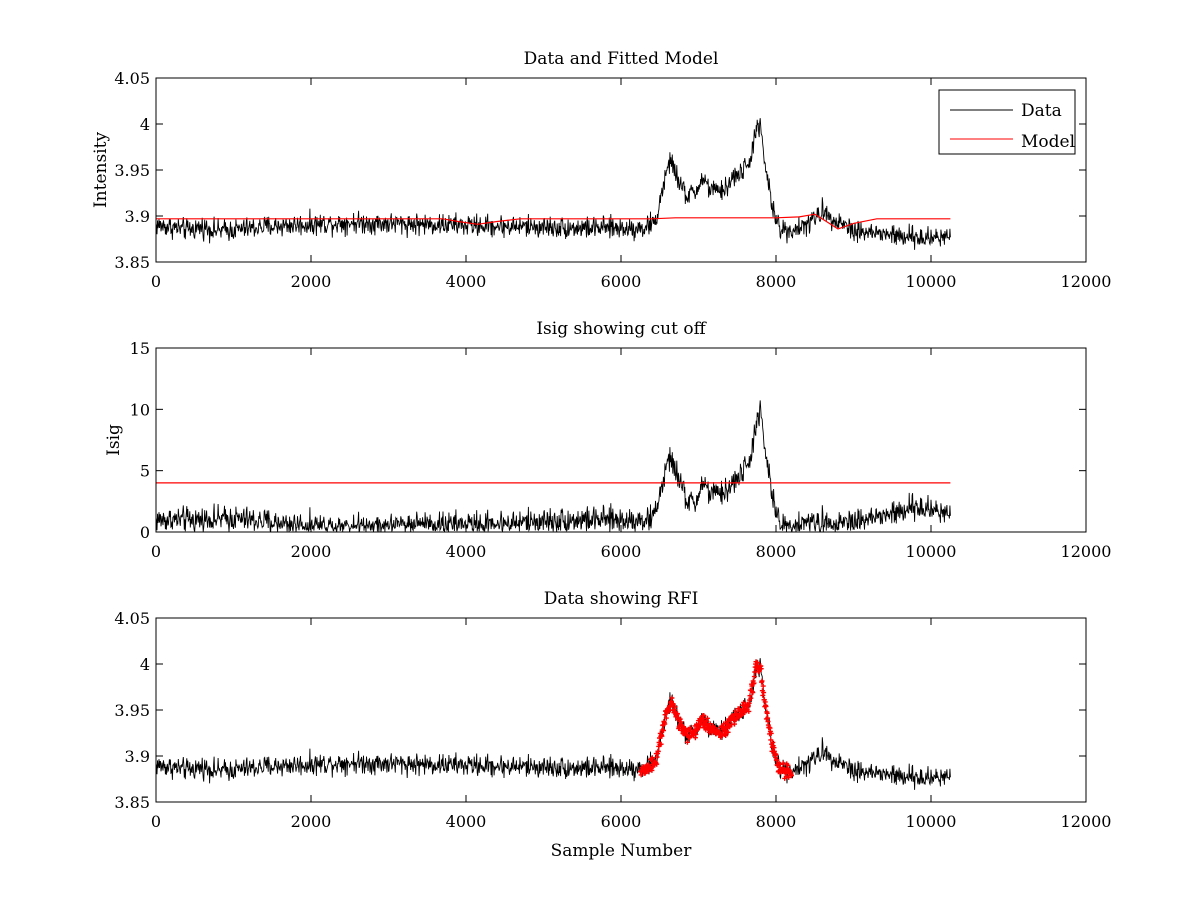 The height and width of the screenshot is (900, 1200). I want to click on y-tick-label: 10, so click(140, 409).